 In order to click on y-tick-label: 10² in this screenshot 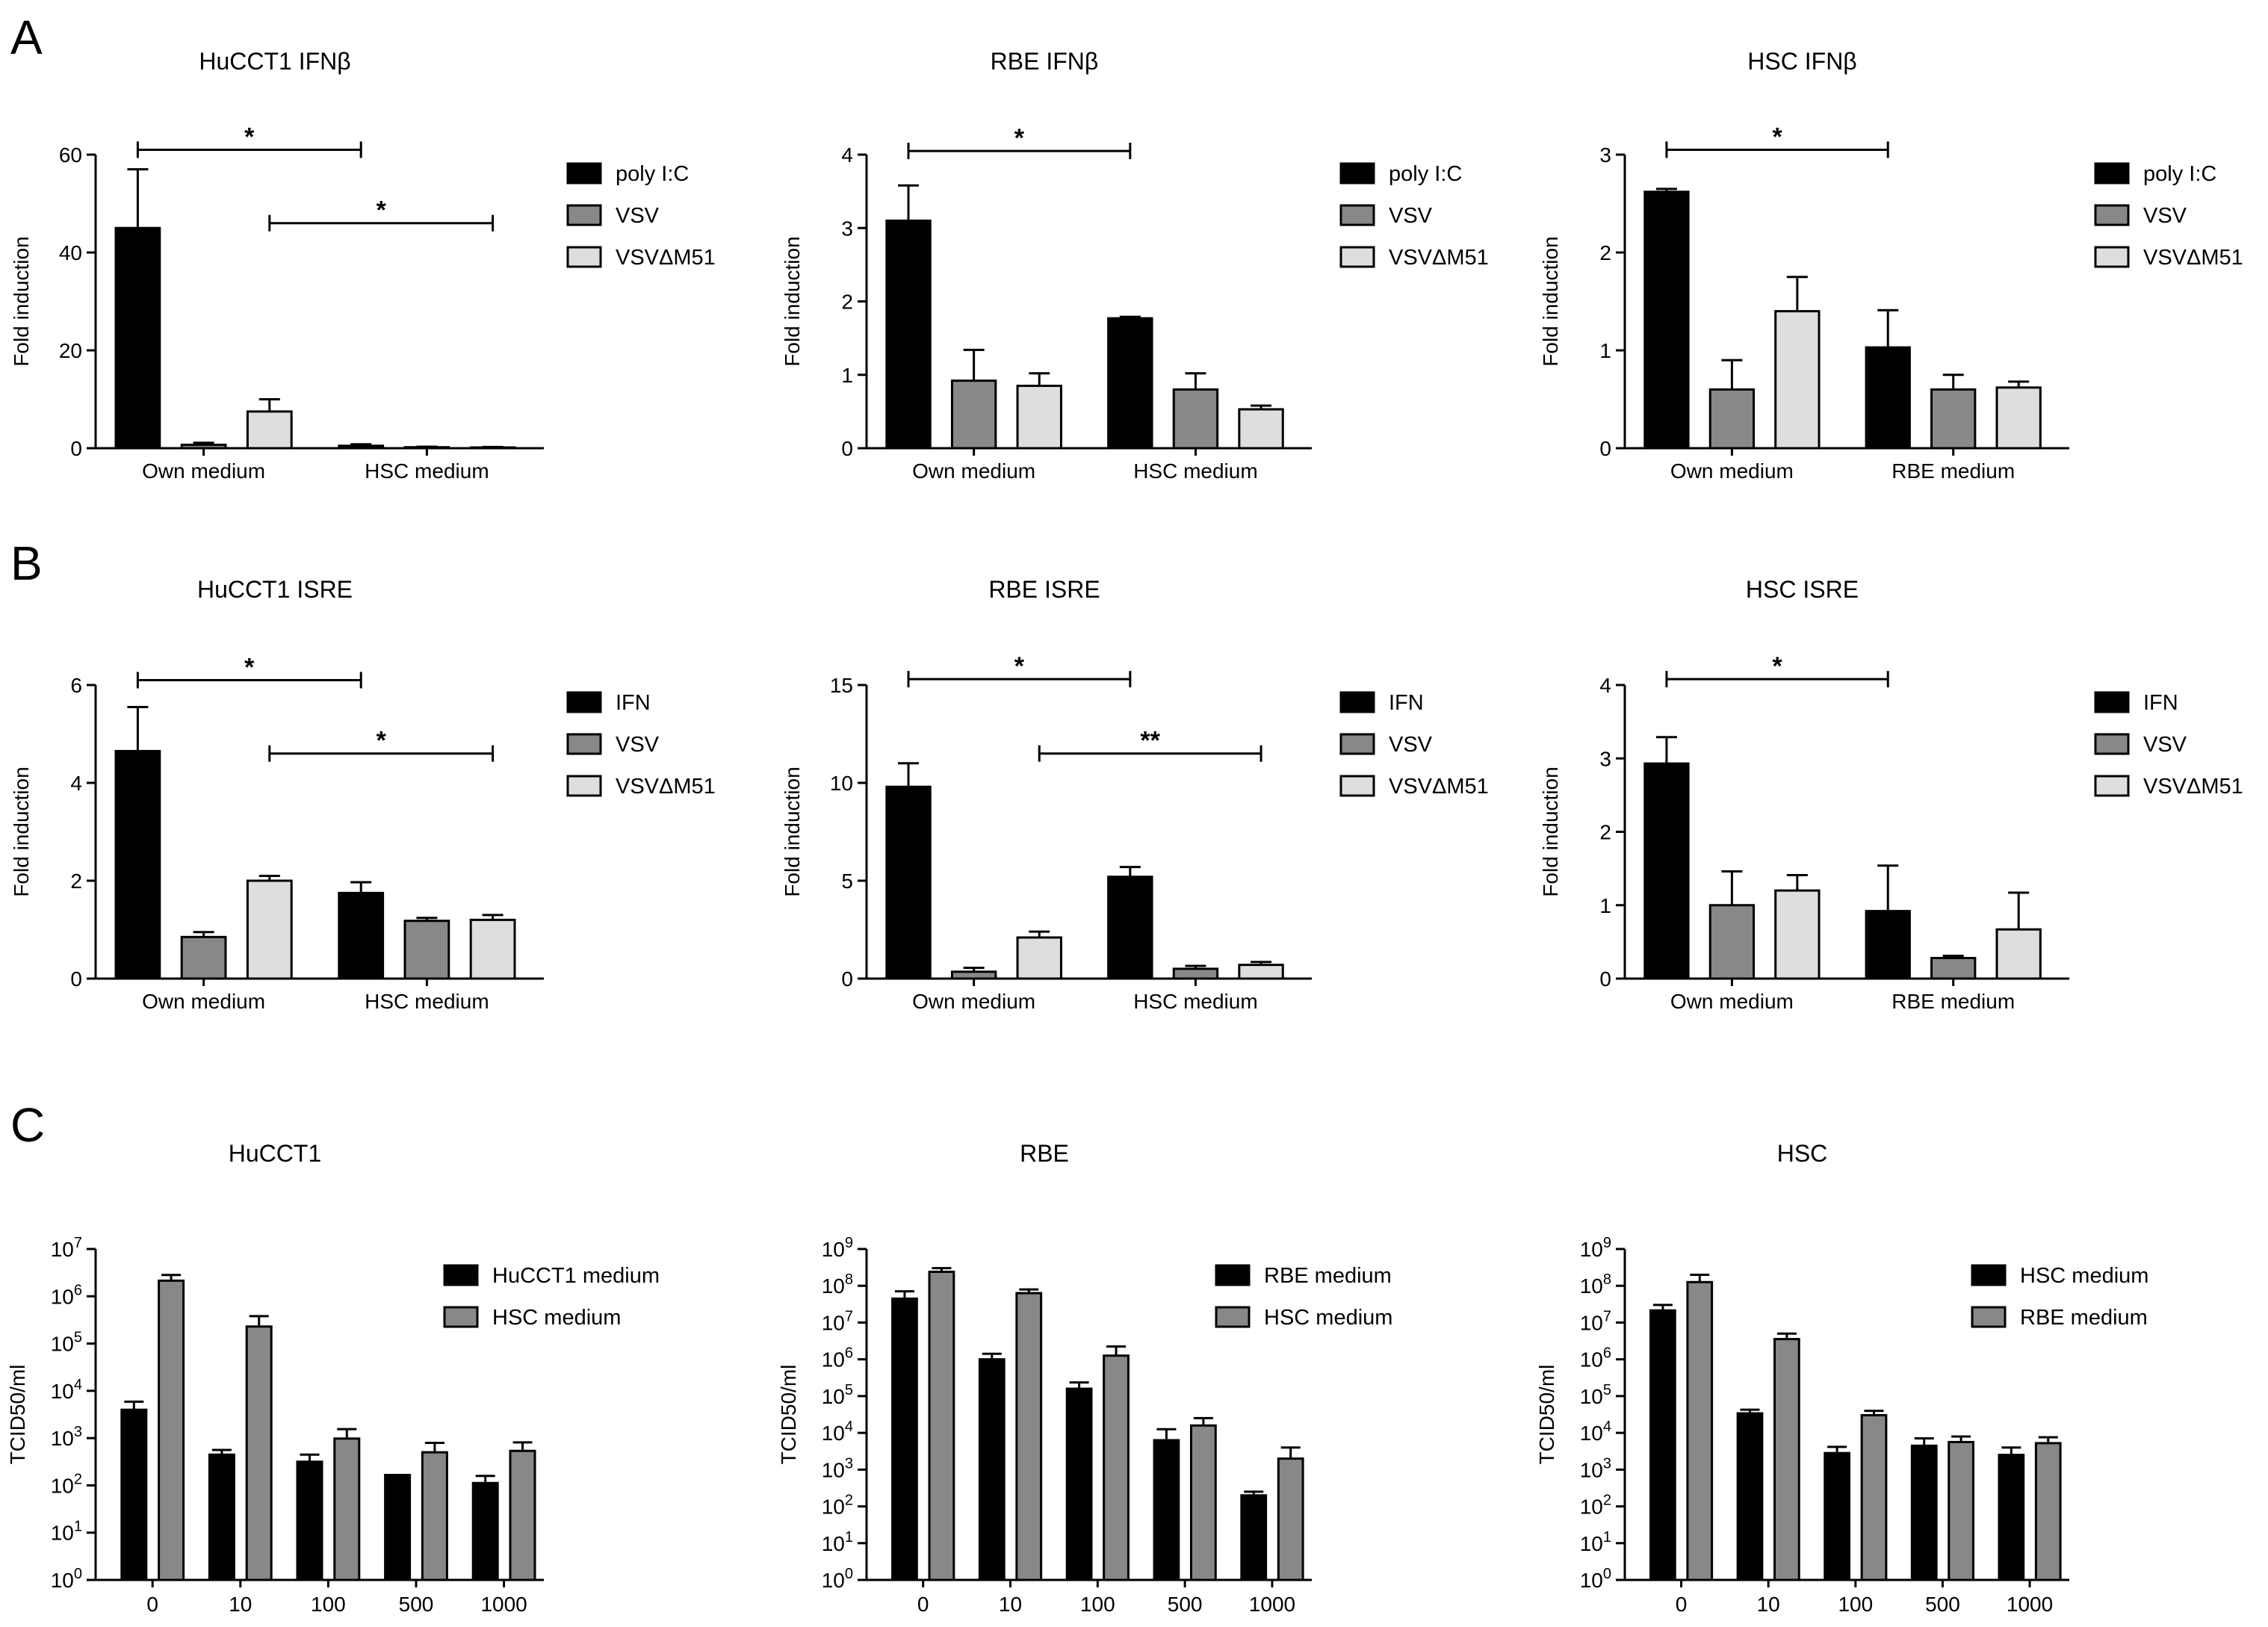, I will do `click(837, 1506)`.